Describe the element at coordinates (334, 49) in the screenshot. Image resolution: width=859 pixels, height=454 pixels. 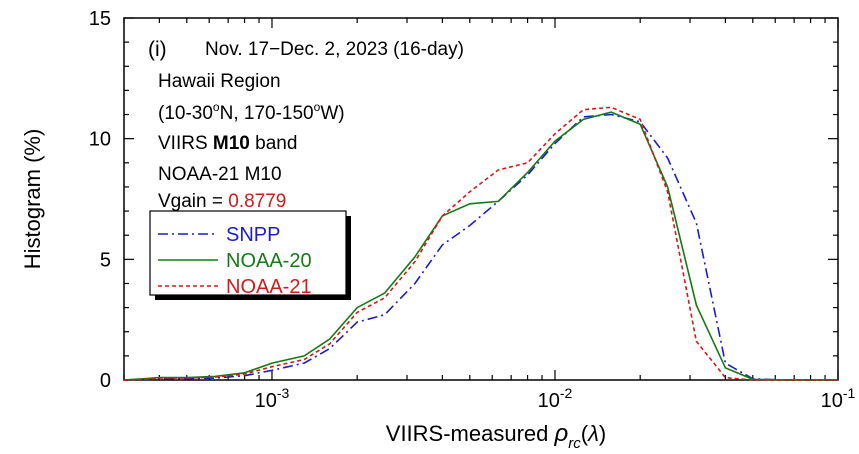
I see `period-label: Nov. 17−Dec. 2, 2023 (16-day)` at that location.